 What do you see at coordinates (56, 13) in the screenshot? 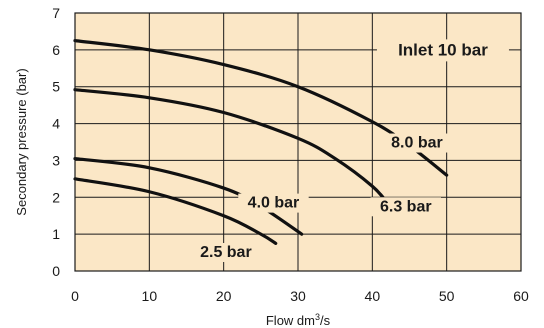
I see `y-tick-label: 7` at bounding box center [56, 13].